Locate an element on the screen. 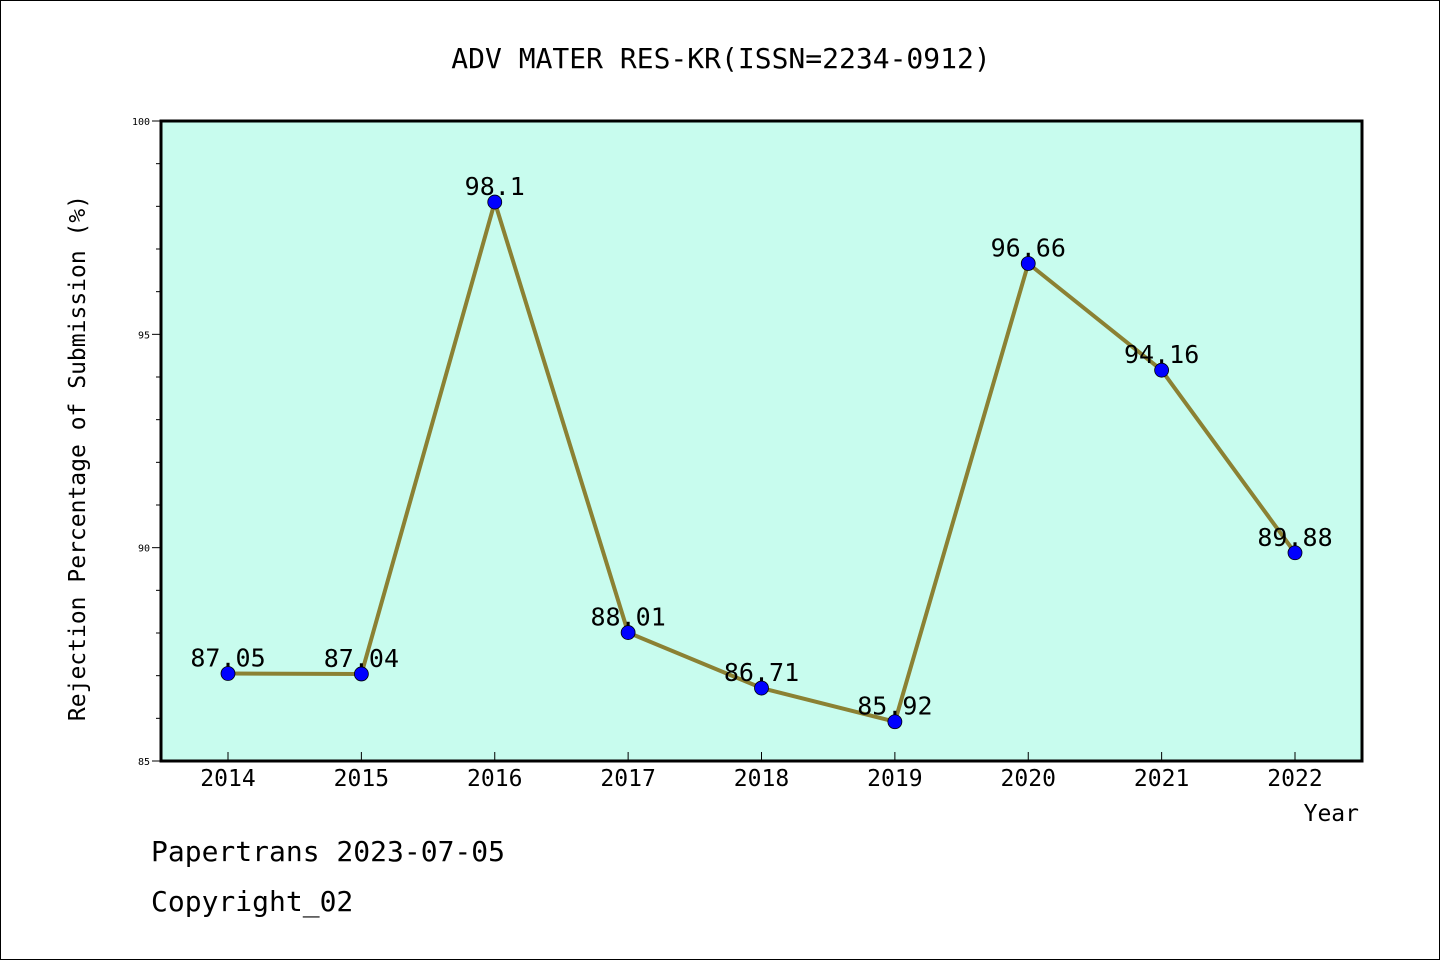 The height and width of the screenshot is (961, 1440). data-label: 87.05 is located at coordinates (227, 658).